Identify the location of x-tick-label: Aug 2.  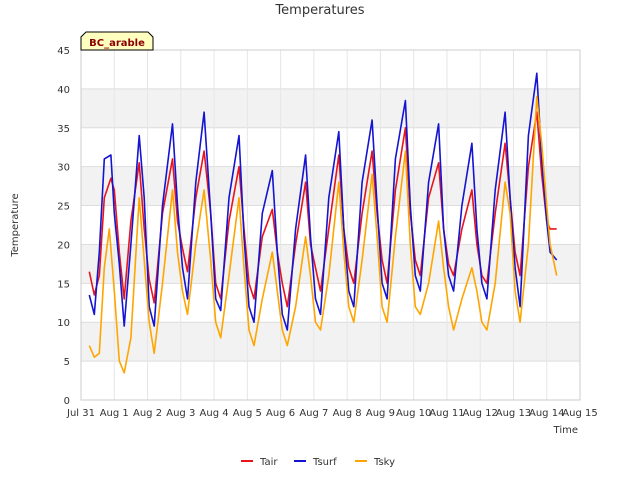
(147, 413).